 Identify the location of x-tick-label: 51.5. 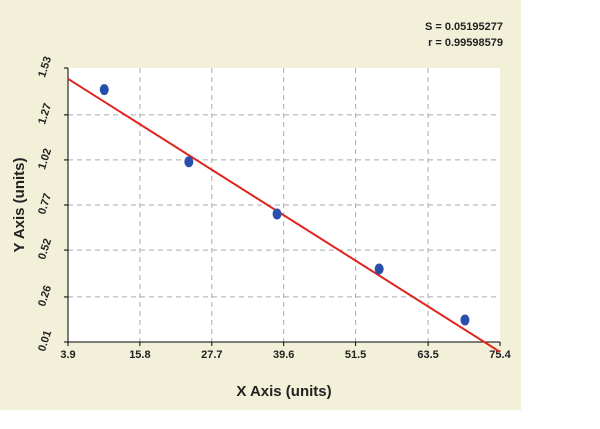
(355, 355).